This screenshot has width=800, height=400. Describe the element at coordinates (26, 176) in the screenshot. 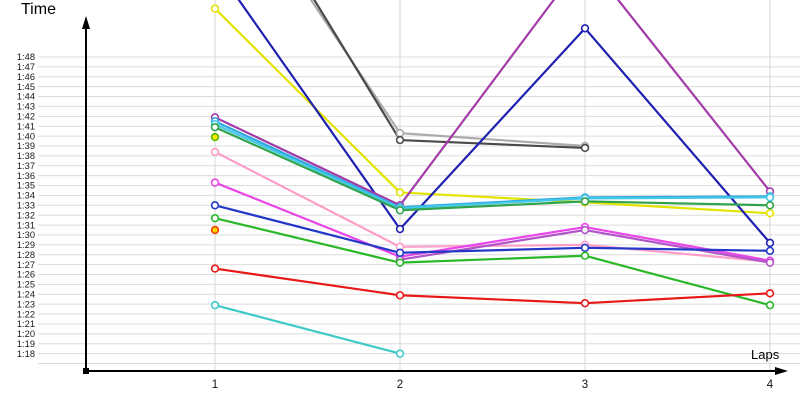

I see `y-tick-label: 1:36` at that location.